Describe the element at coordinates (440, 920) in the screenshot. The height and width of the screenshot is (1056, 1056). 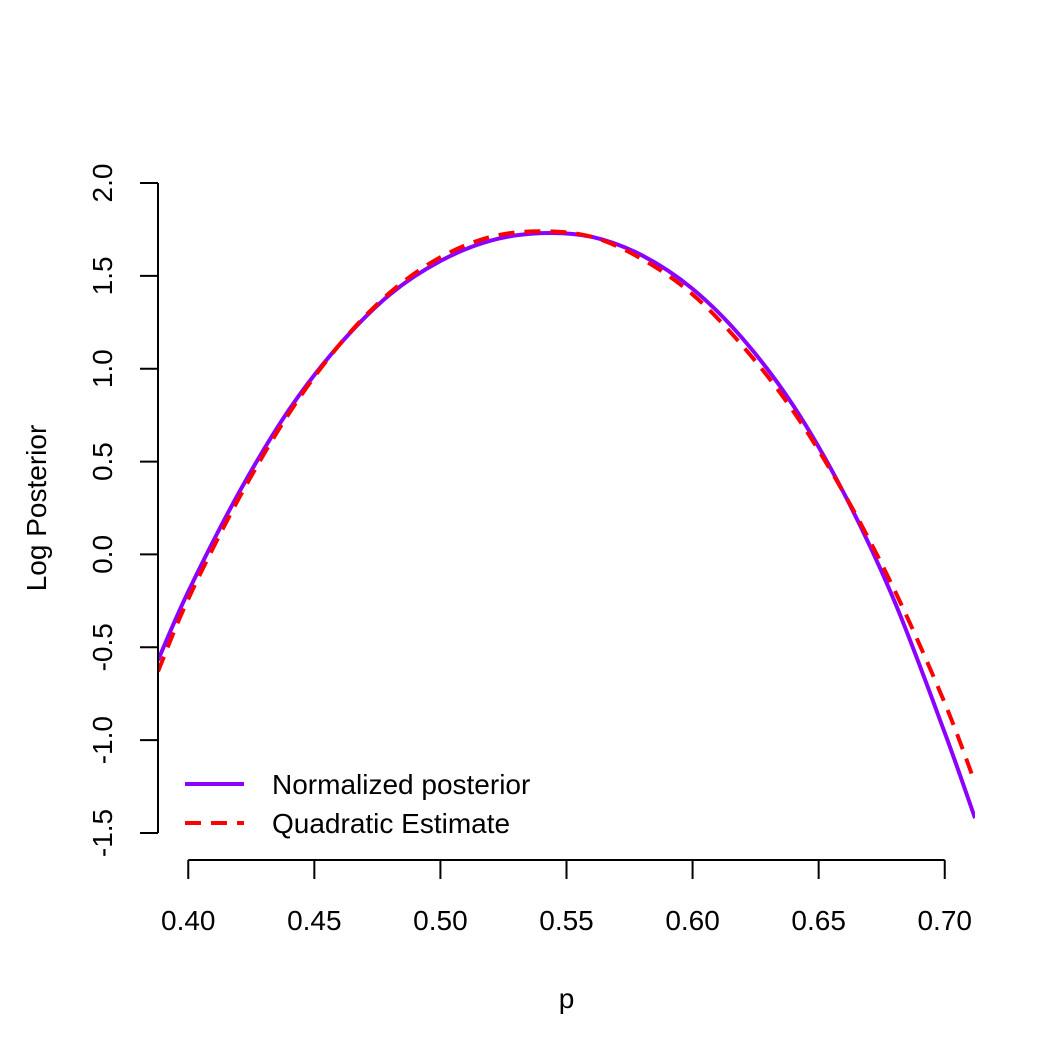
I see `x-tick-label: 0.50` at that location.